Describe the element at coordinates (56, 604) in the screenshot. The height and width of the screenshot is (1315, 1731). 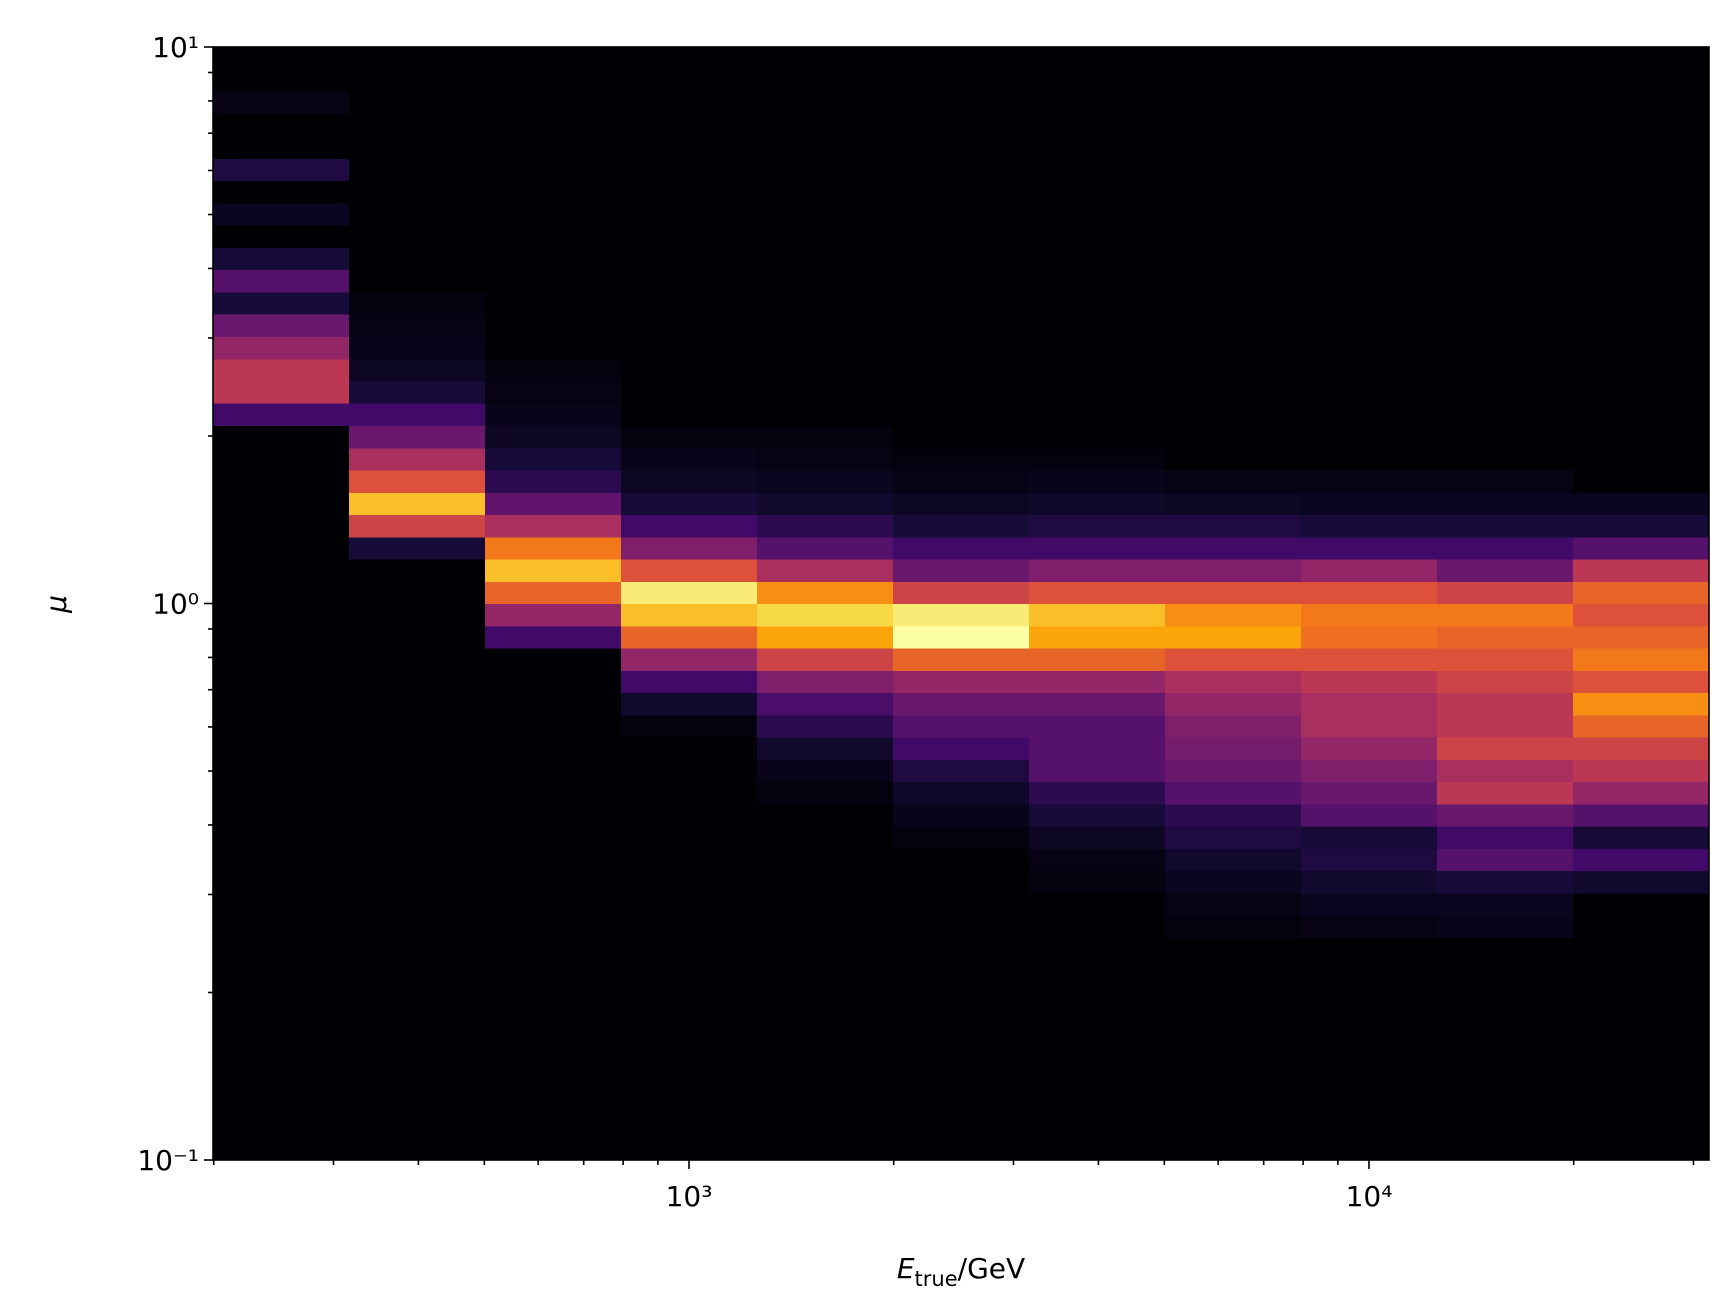
I see `y-axis-label: μ` at that location.